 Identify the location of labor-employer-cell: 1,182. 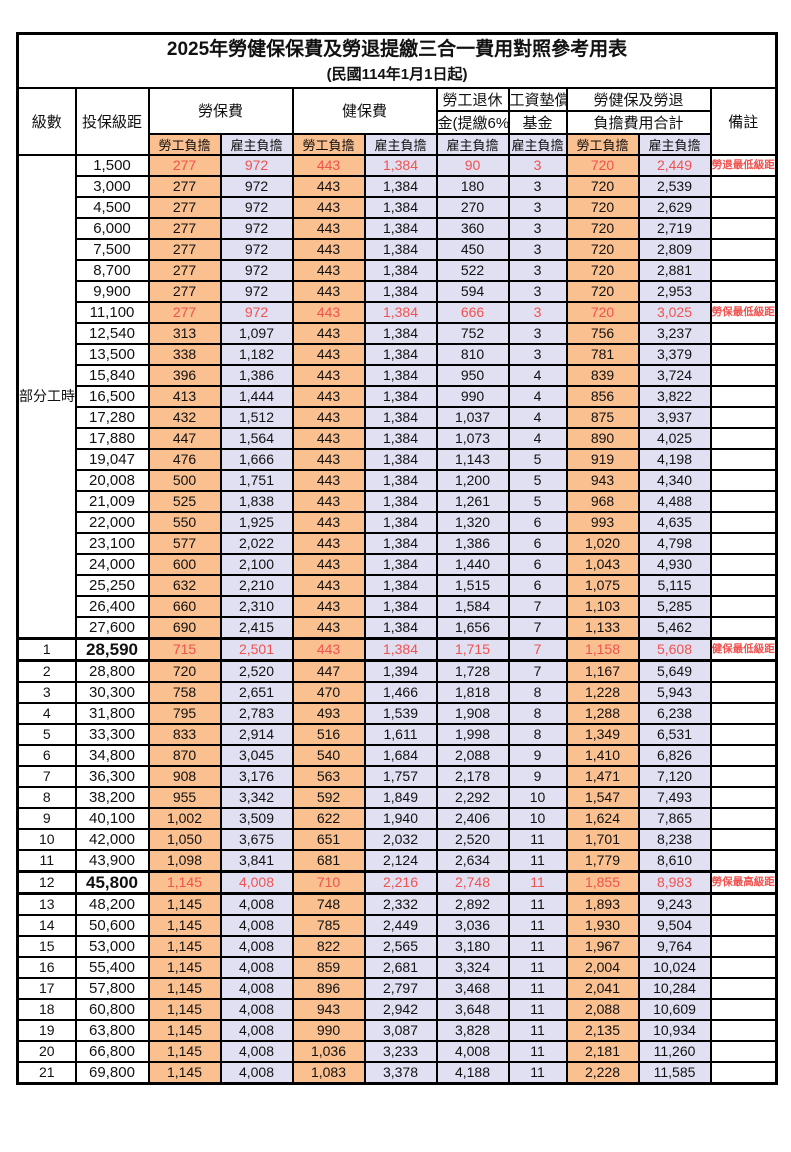
(256, 354).